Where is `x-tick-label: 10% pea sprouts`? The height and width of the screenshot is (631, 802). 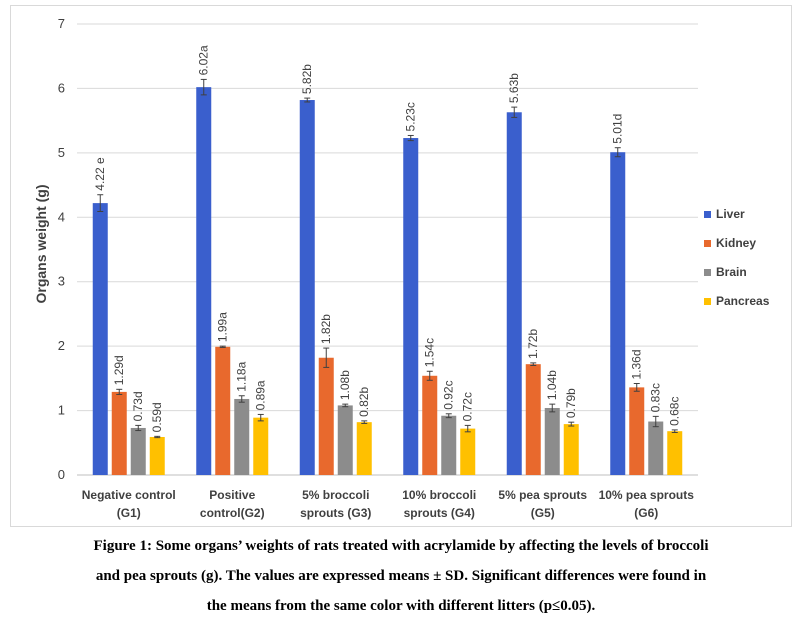
x-tick-label: 10% pea sprouts is located at coordinates (647, 495).